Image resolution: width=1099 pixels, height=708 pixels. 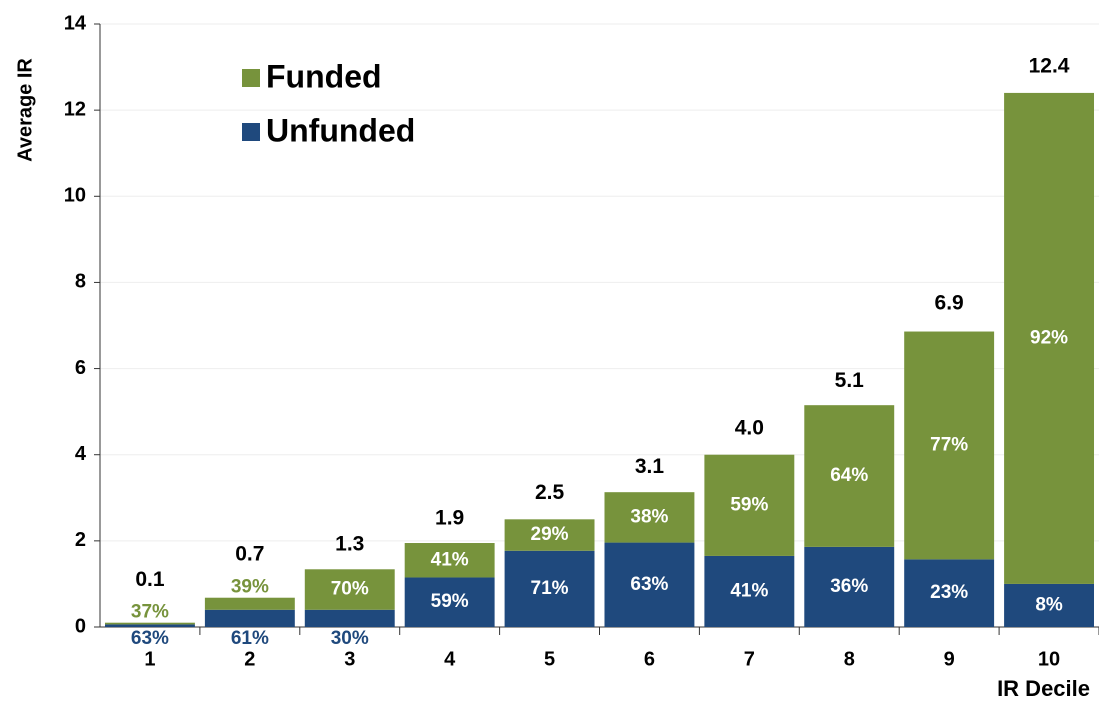 I want to click on share-label: 23%, so click(x=949, y=592).